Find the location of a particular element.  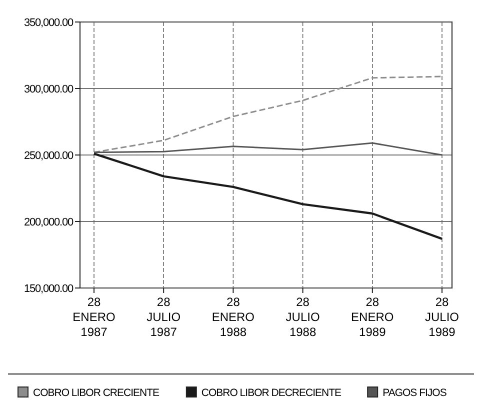

y-tick-label: 300,000.00 is located at coordinates (49, 89).